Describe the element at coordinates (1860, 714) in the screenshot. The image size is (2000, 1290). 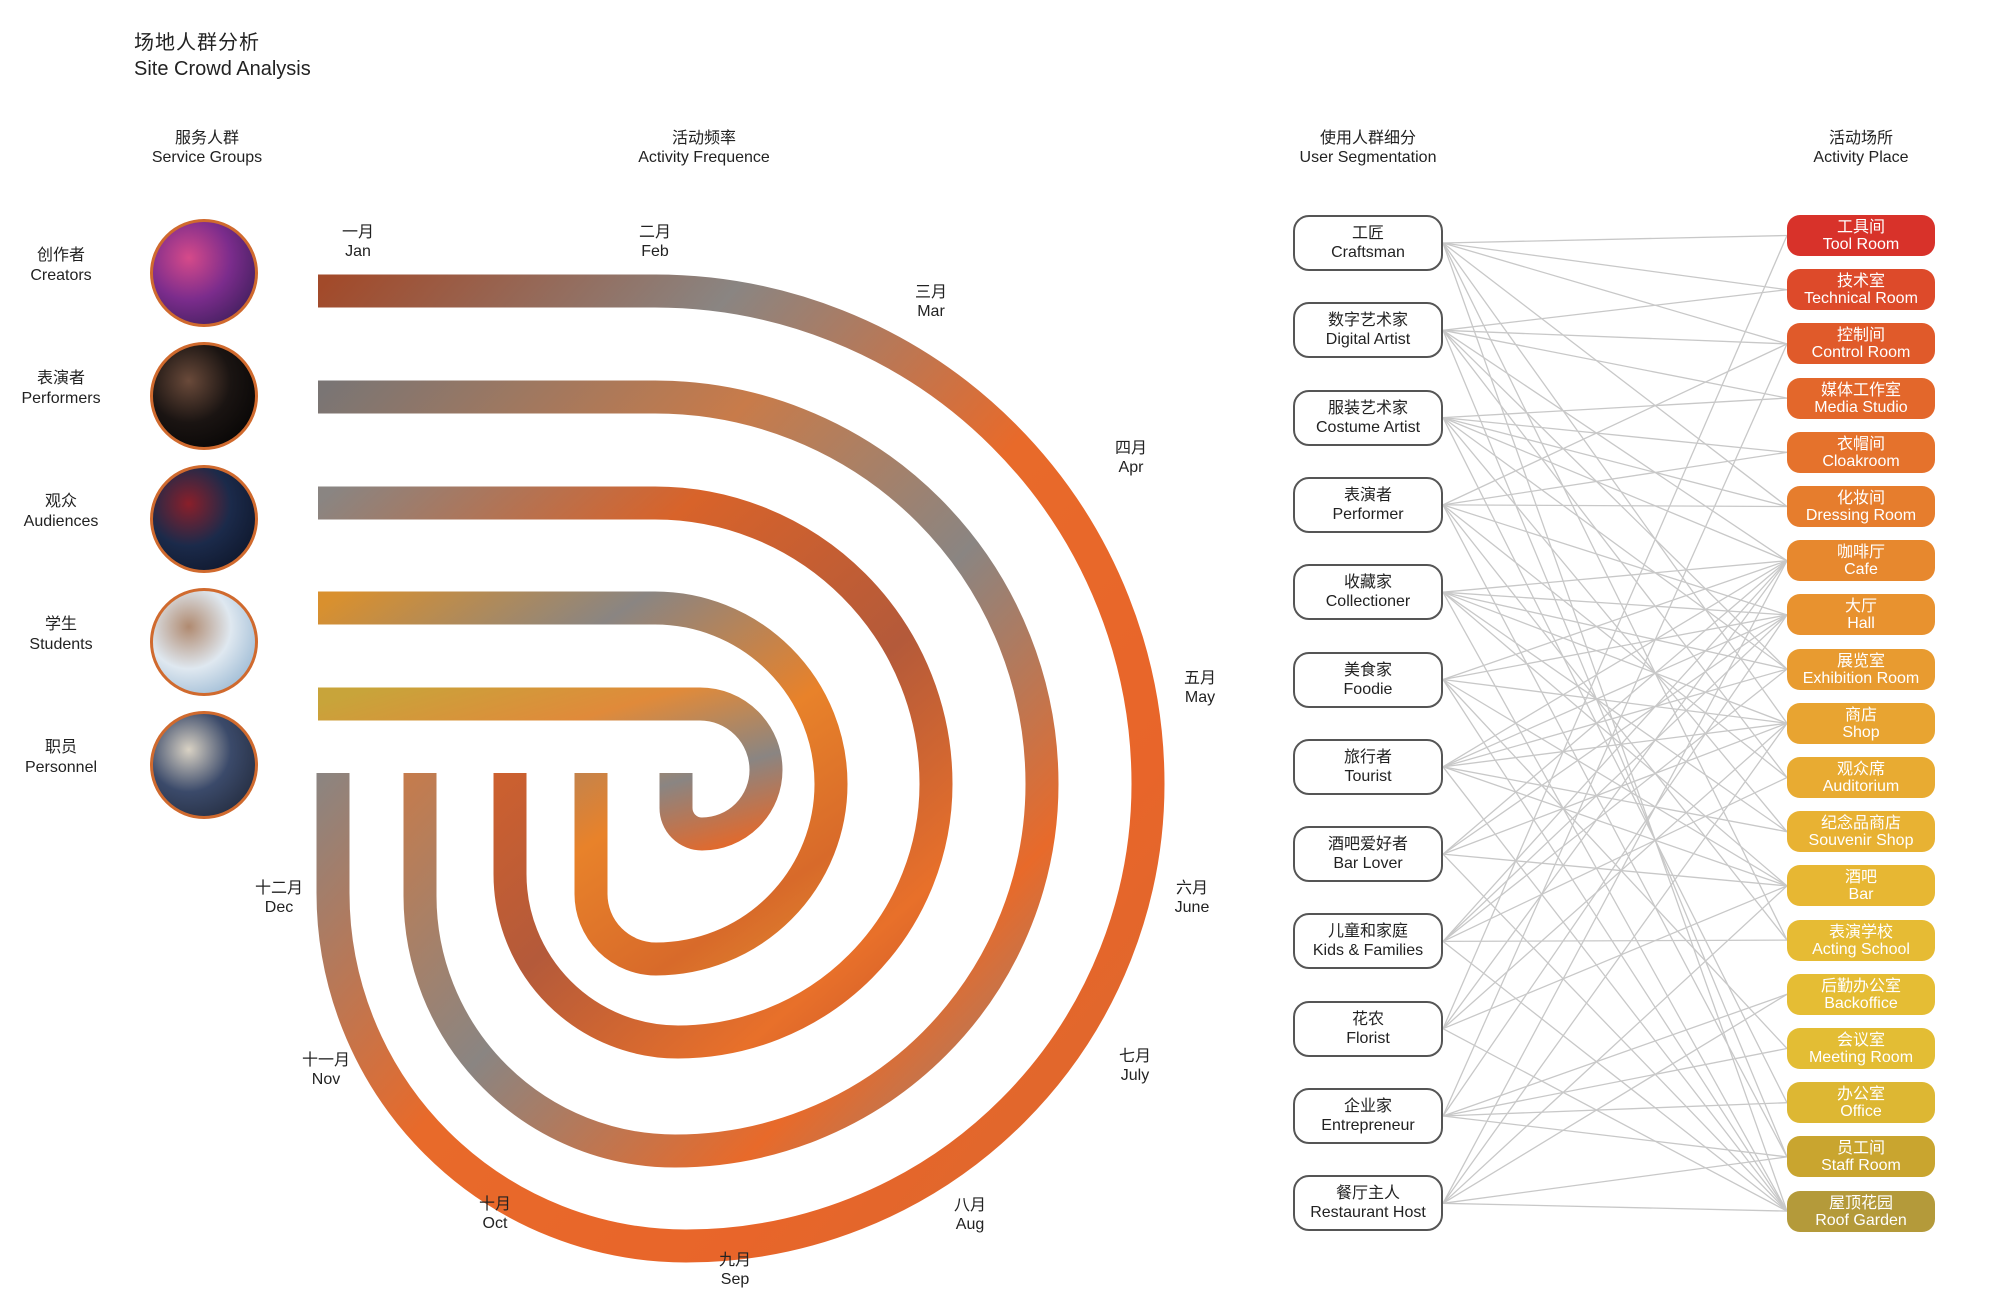
I see `place-label-cn: 商店` at that location.